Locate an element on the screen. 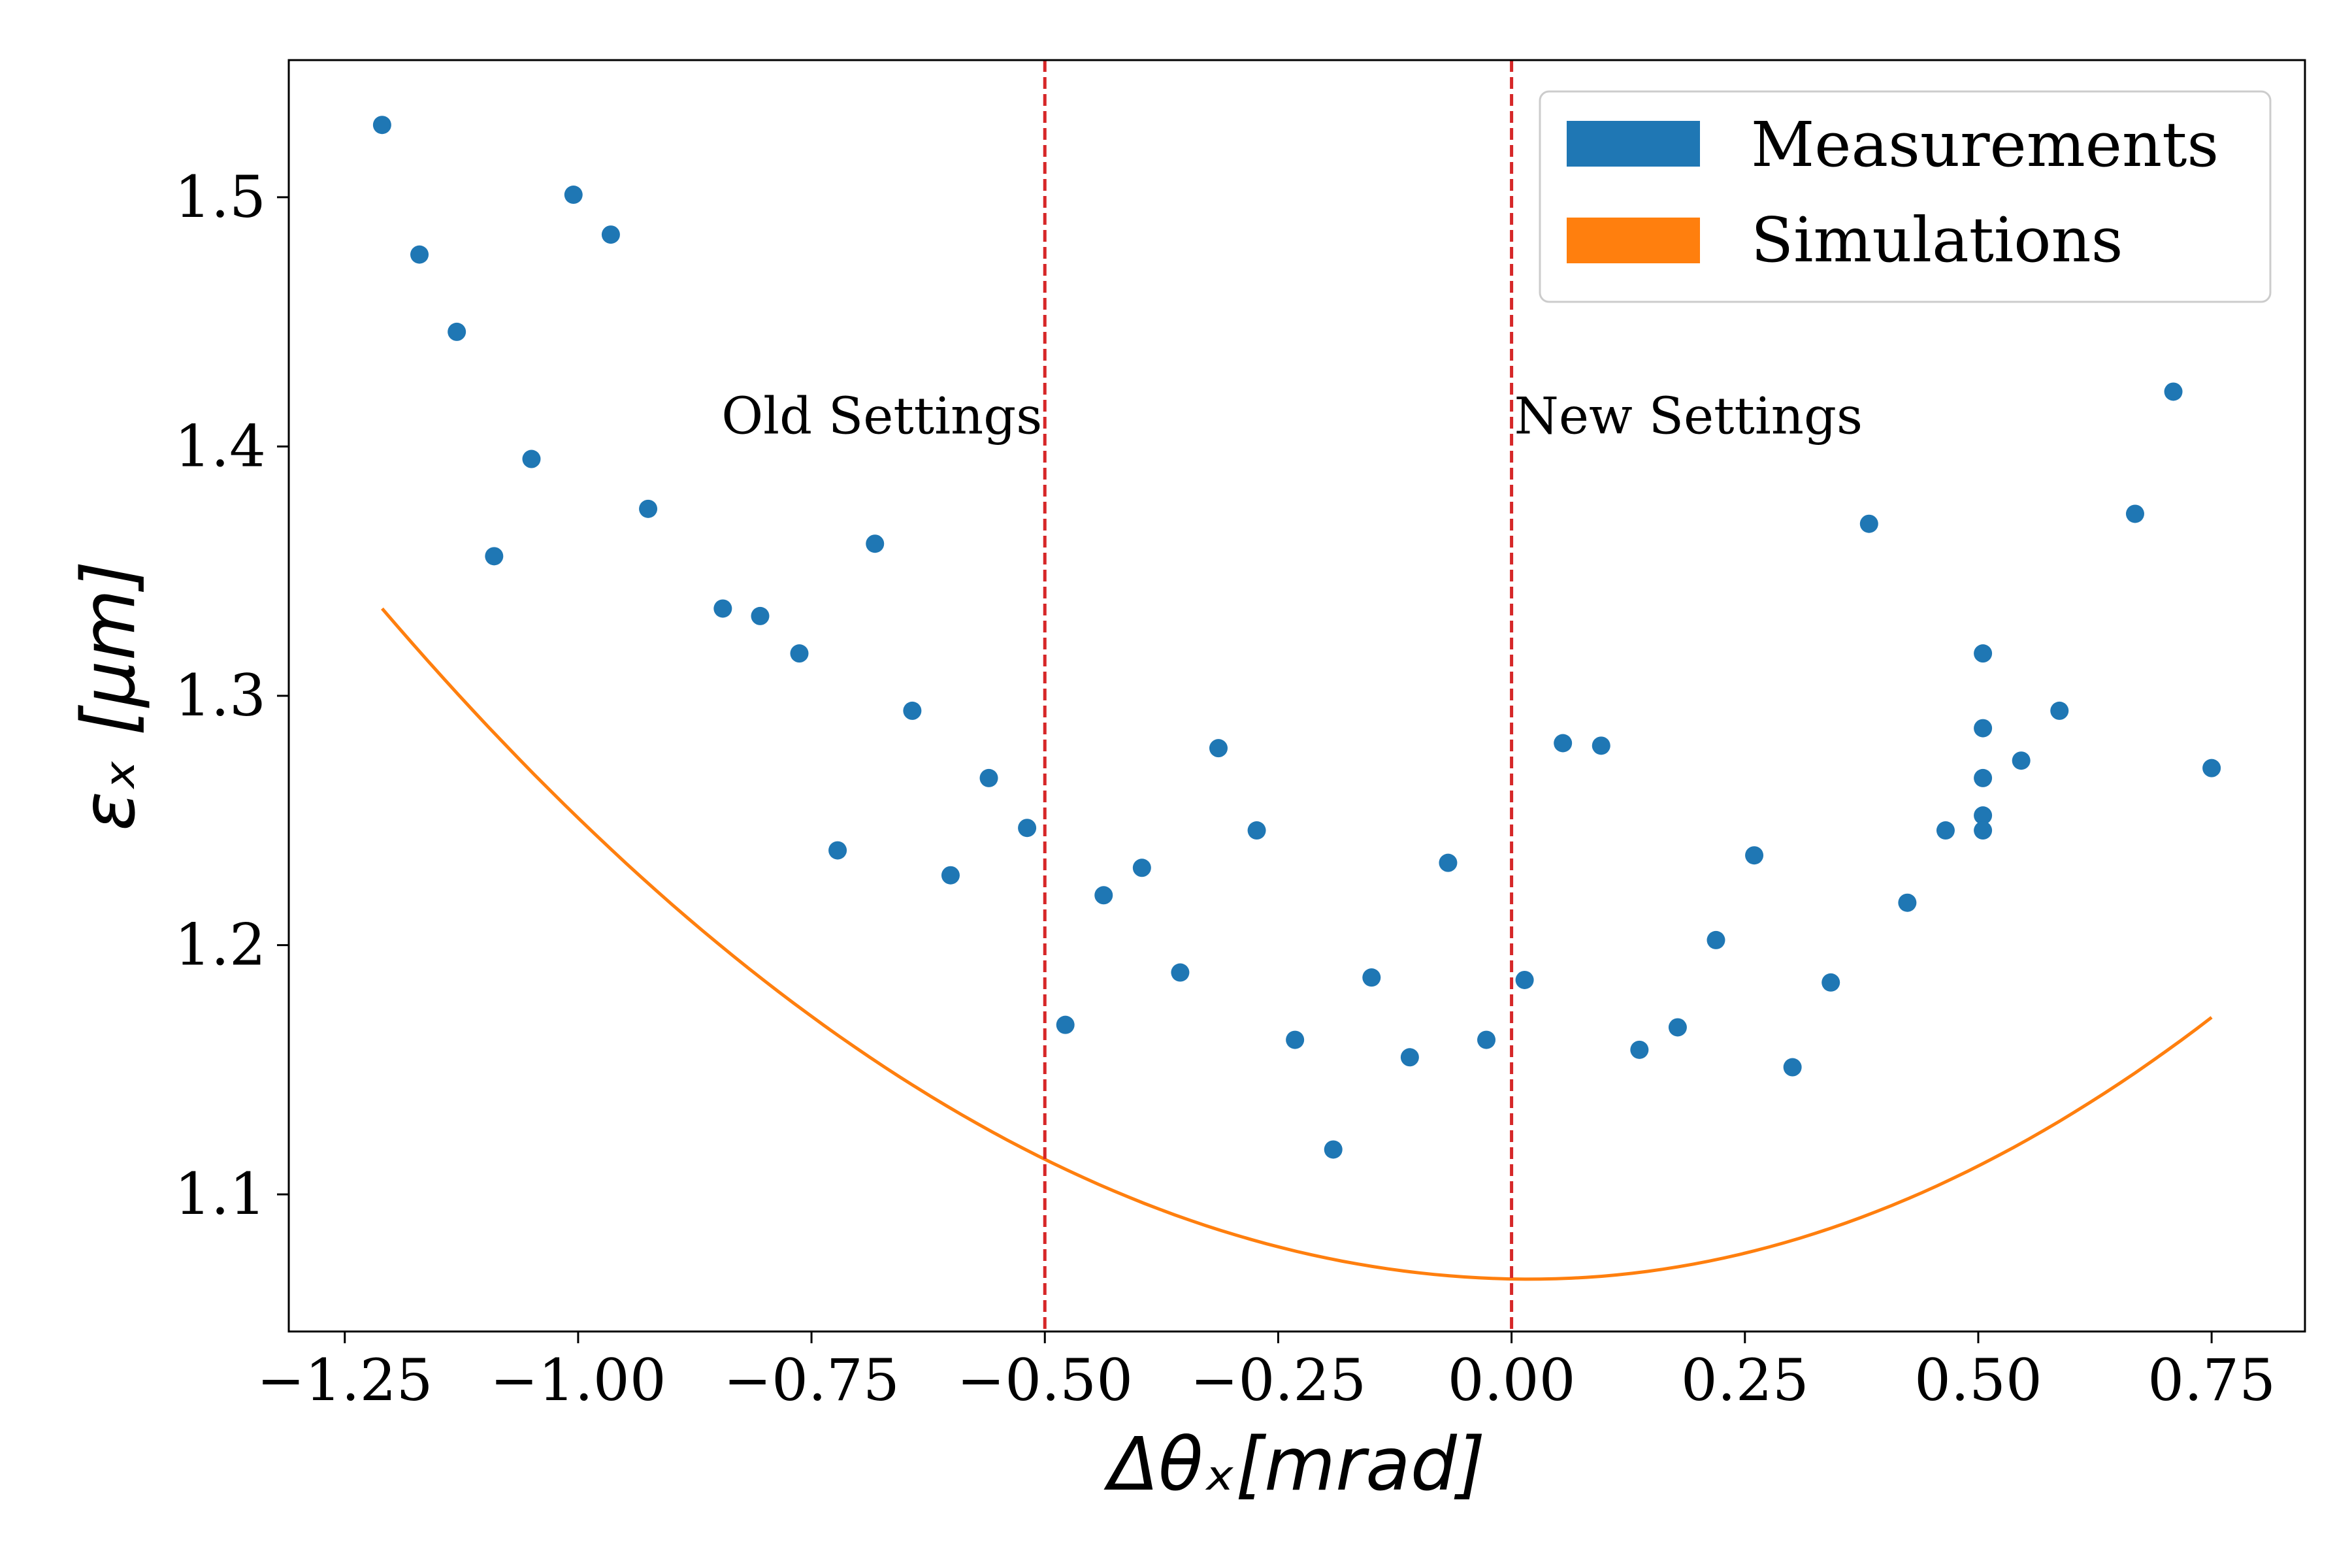 Image resolution: width=2352 pixels, height=1568 pixels. y-tick-label: 1.4 is located at coordinates (220, 446).